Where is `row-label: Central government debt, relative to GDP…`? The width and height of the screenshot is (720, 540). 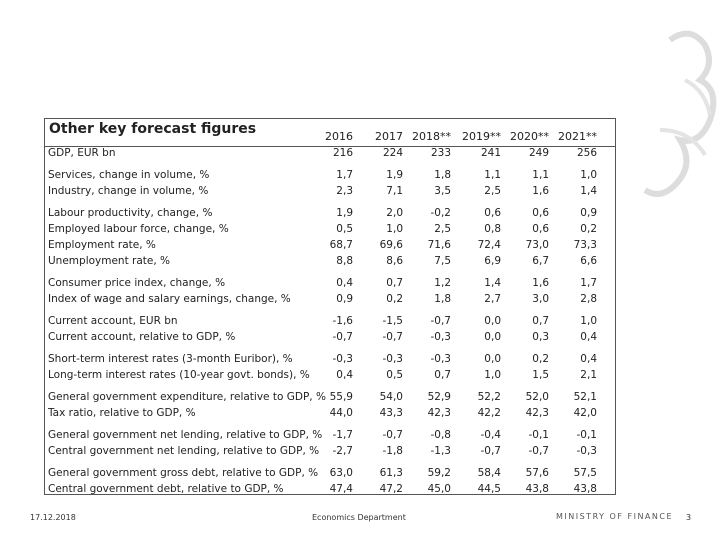 row-label: Central government debt, relative to GDP… is located at coordinates (166, 489).